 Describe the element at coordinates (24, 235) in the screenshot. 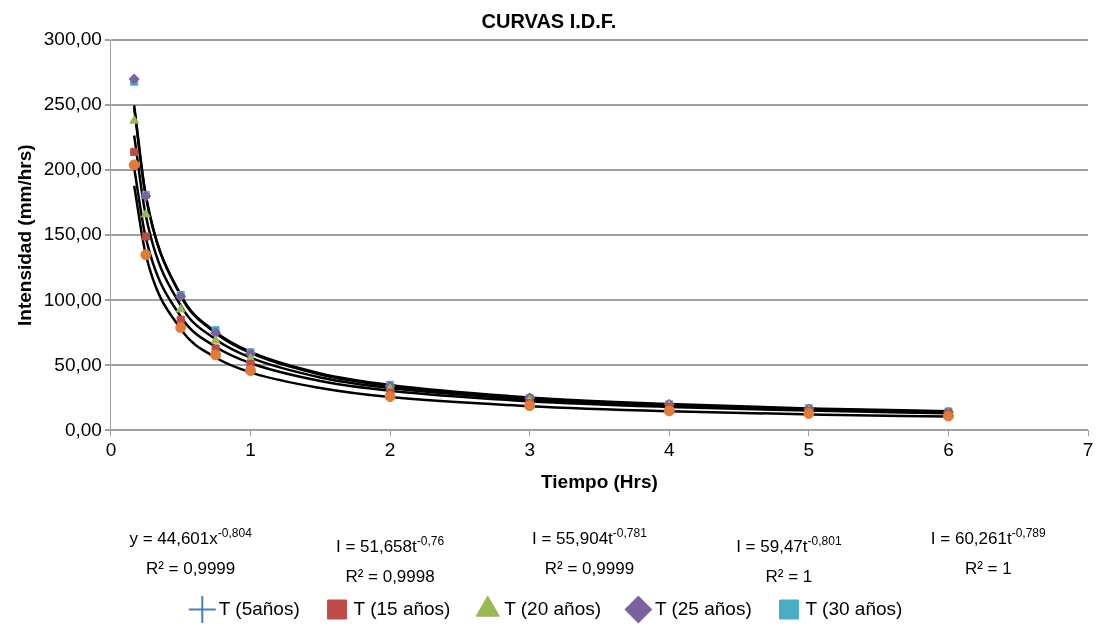

I see `y-axis-title: Intensidad (mm/hrs)` at that location.